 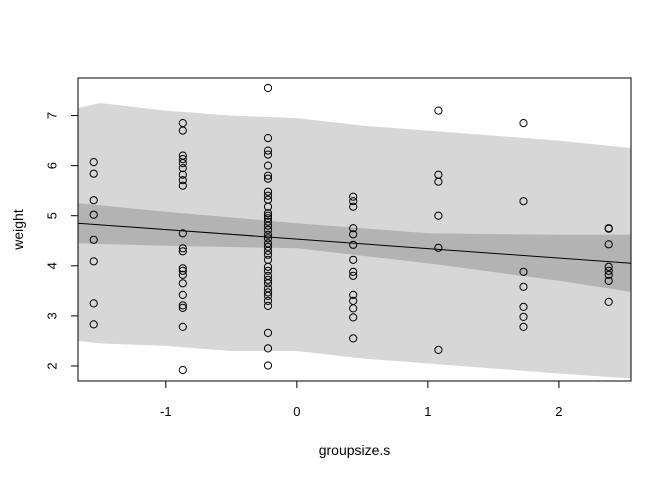 I want to click on y-axis: 2 3 4 5 6 7, so click(x=62, y=241).